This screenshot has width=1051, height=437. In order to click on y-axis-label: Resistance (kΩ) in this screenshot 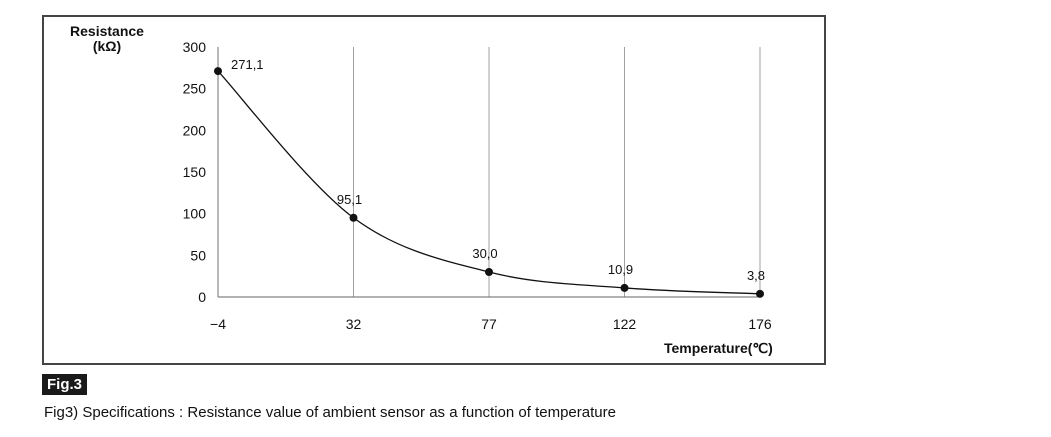, I will do `click(107, 39)`.